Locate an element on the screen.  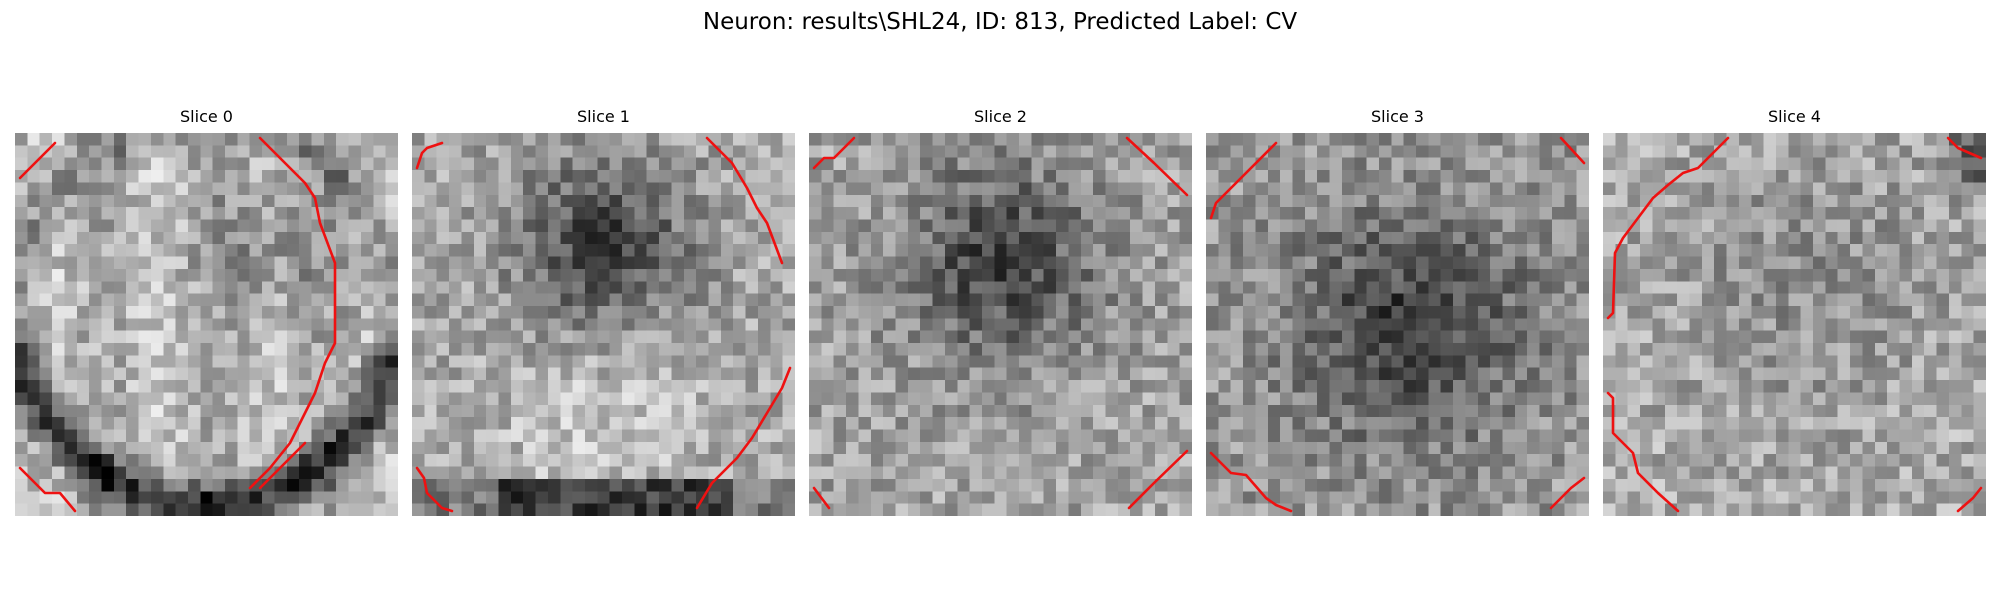
slice-panel: Slice 0 is located at coordinates (206, 311).